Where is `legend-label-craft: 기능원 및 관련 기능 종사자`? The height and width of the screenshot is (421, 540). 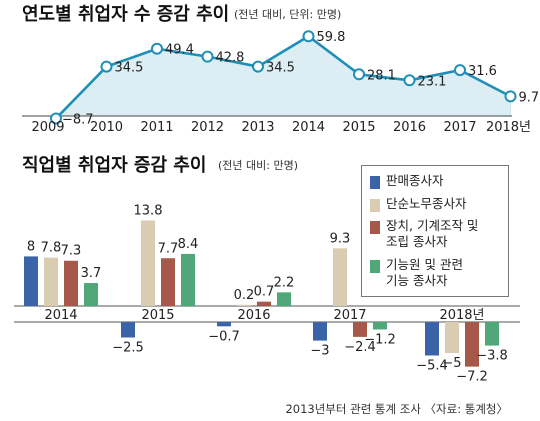
legend-label-craft: 기능원 및 관련 기능 종사자 is located at coordinates (424, 272).